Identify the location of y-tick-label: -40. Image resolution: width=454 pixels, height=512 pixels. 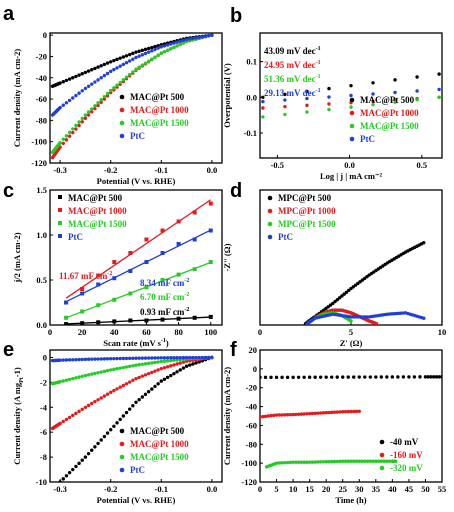
(251, 407).